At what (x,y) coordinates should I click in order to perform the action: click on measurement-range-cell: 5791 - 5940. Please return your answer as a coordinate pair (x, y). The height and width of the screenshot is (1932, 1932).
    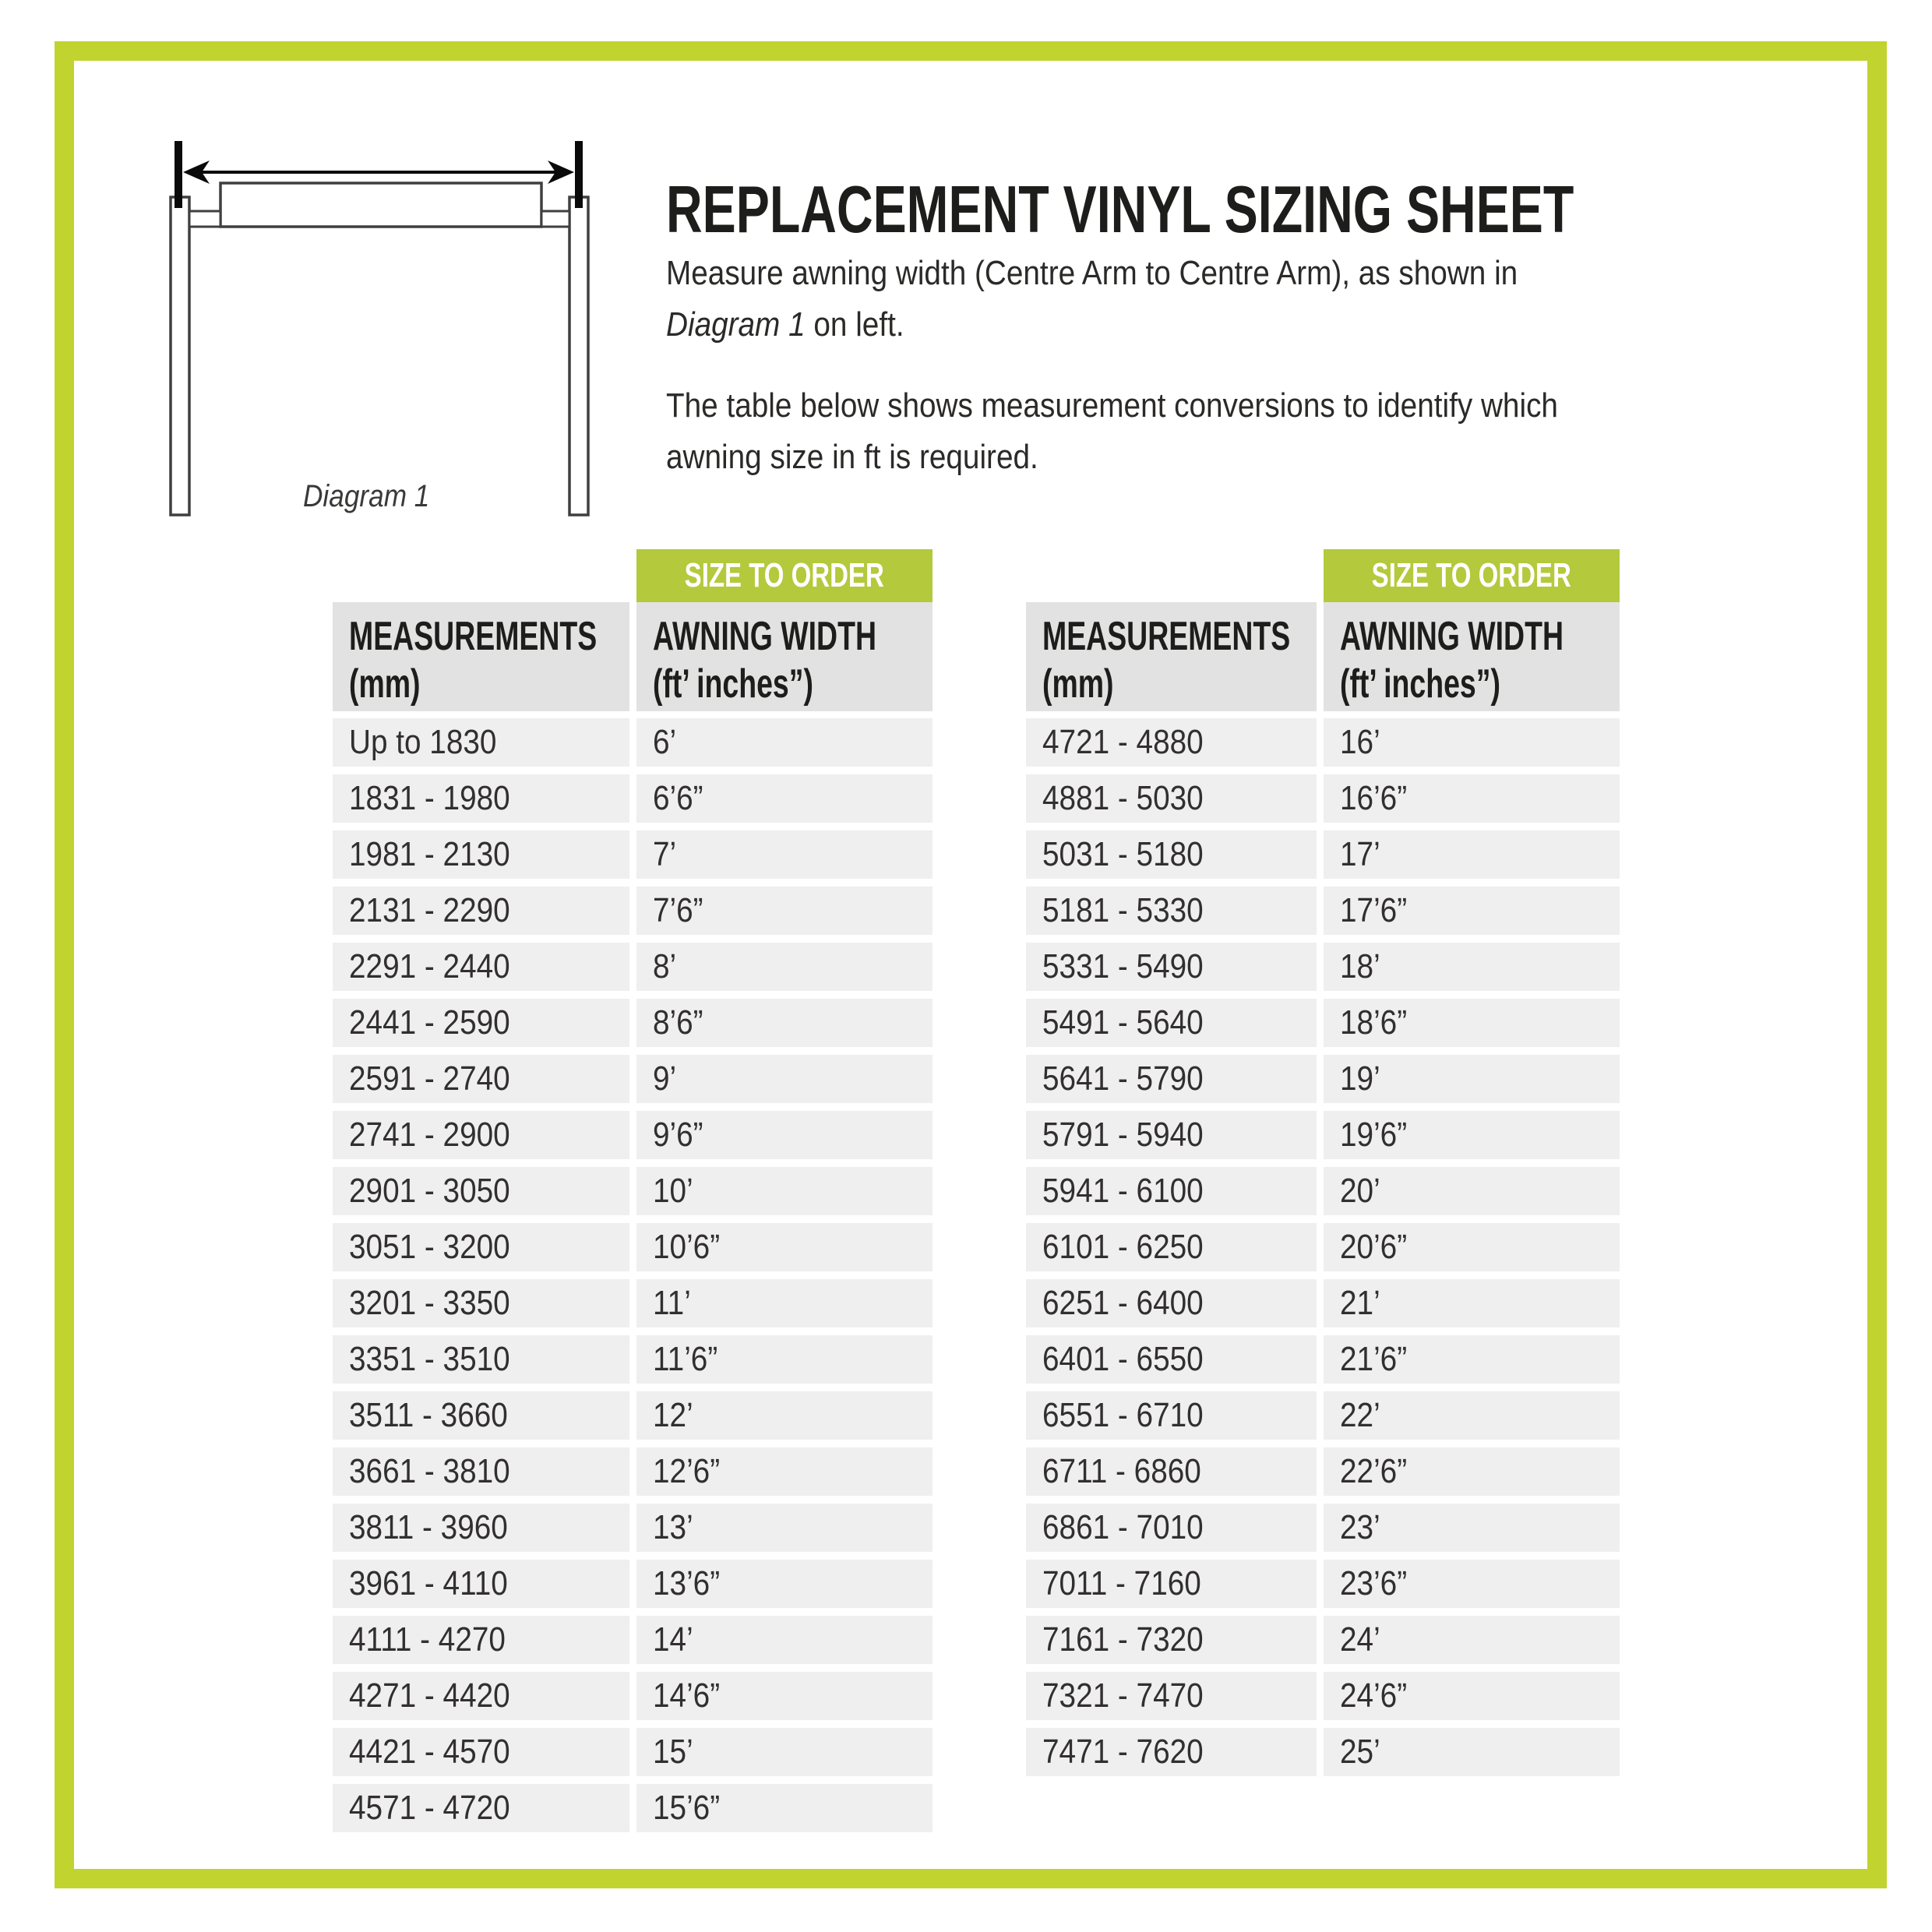
    Looking at the image, I should click on (1171, 1135).